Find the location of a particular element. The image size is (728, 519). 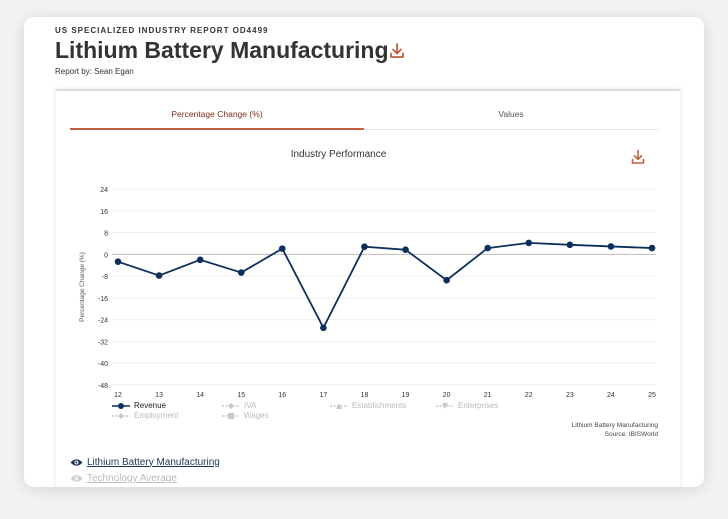

legend-label: Establishments is located at coordinates (379, 405).